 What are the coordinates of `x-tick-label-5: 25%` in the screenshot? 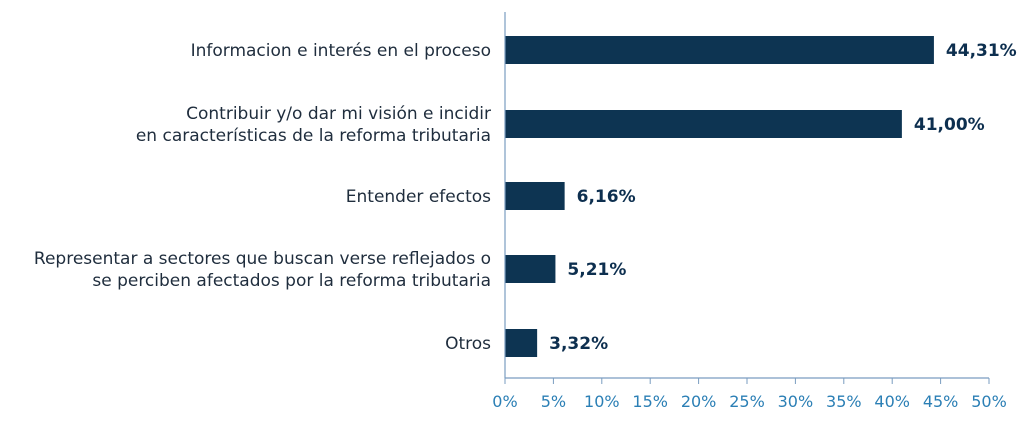 It's located at (747, 401).